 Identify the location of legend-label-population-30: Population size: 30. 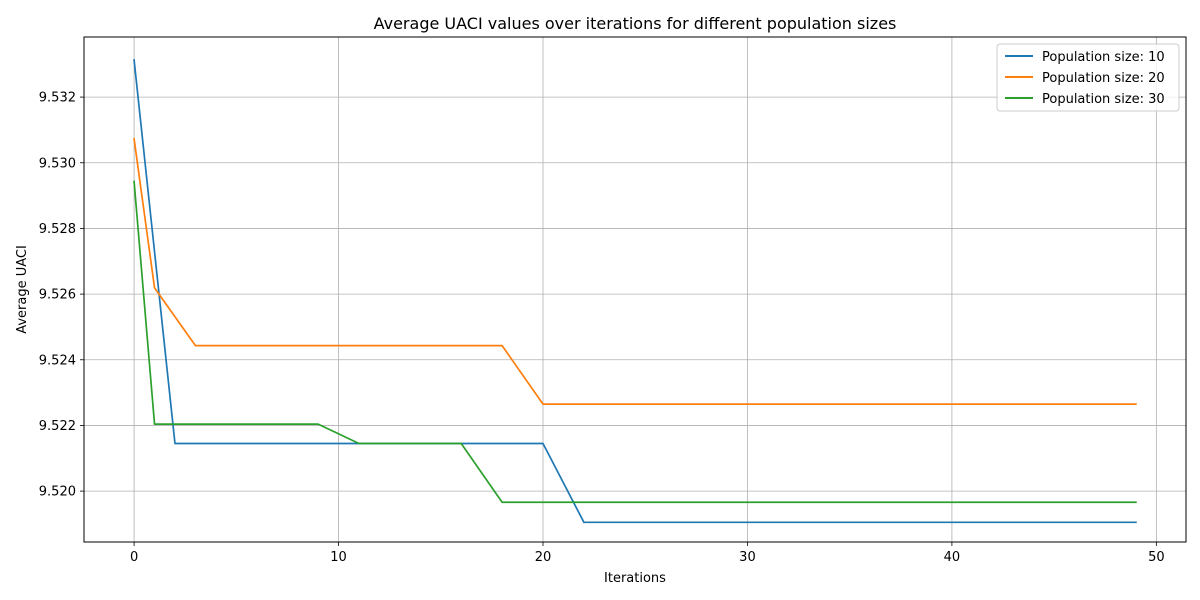
(1103, 99).